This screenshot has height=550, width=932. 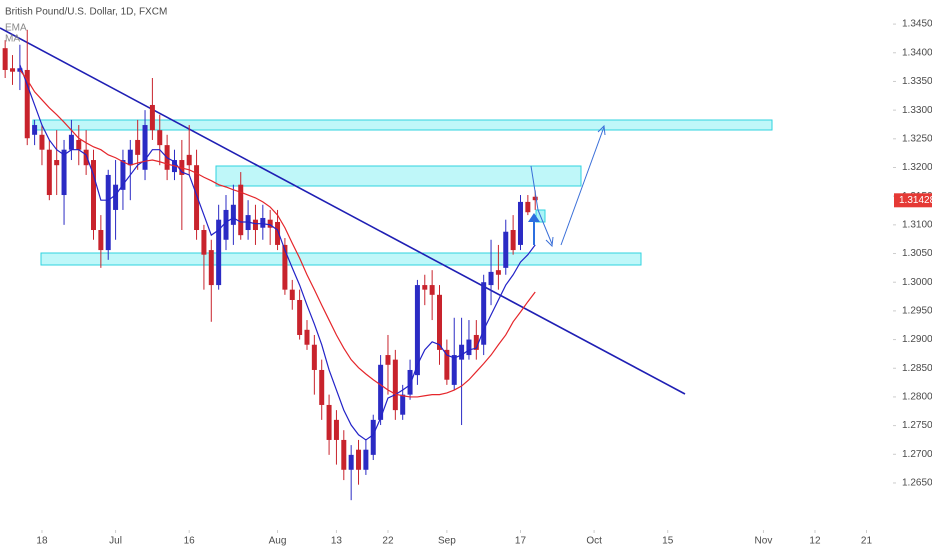 What do you see at coordinates (917, 110) in the screenshot?
I see `y-tick-label: 1.33000` at bounding box center [917, 110].